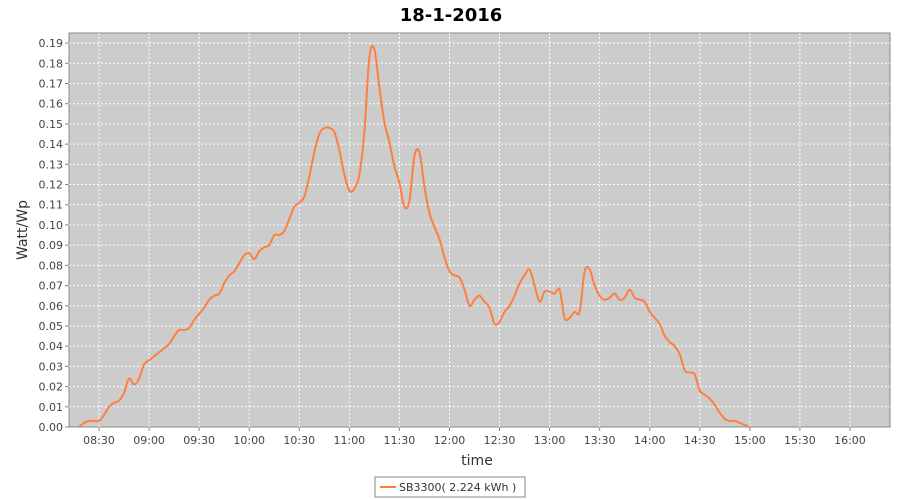 Image resolution: width=900 pixels, height=500 pixels. Describe the element at coordinates (500, 440) in the screenshot. I see `x-tick-label: 12:30` at that location.